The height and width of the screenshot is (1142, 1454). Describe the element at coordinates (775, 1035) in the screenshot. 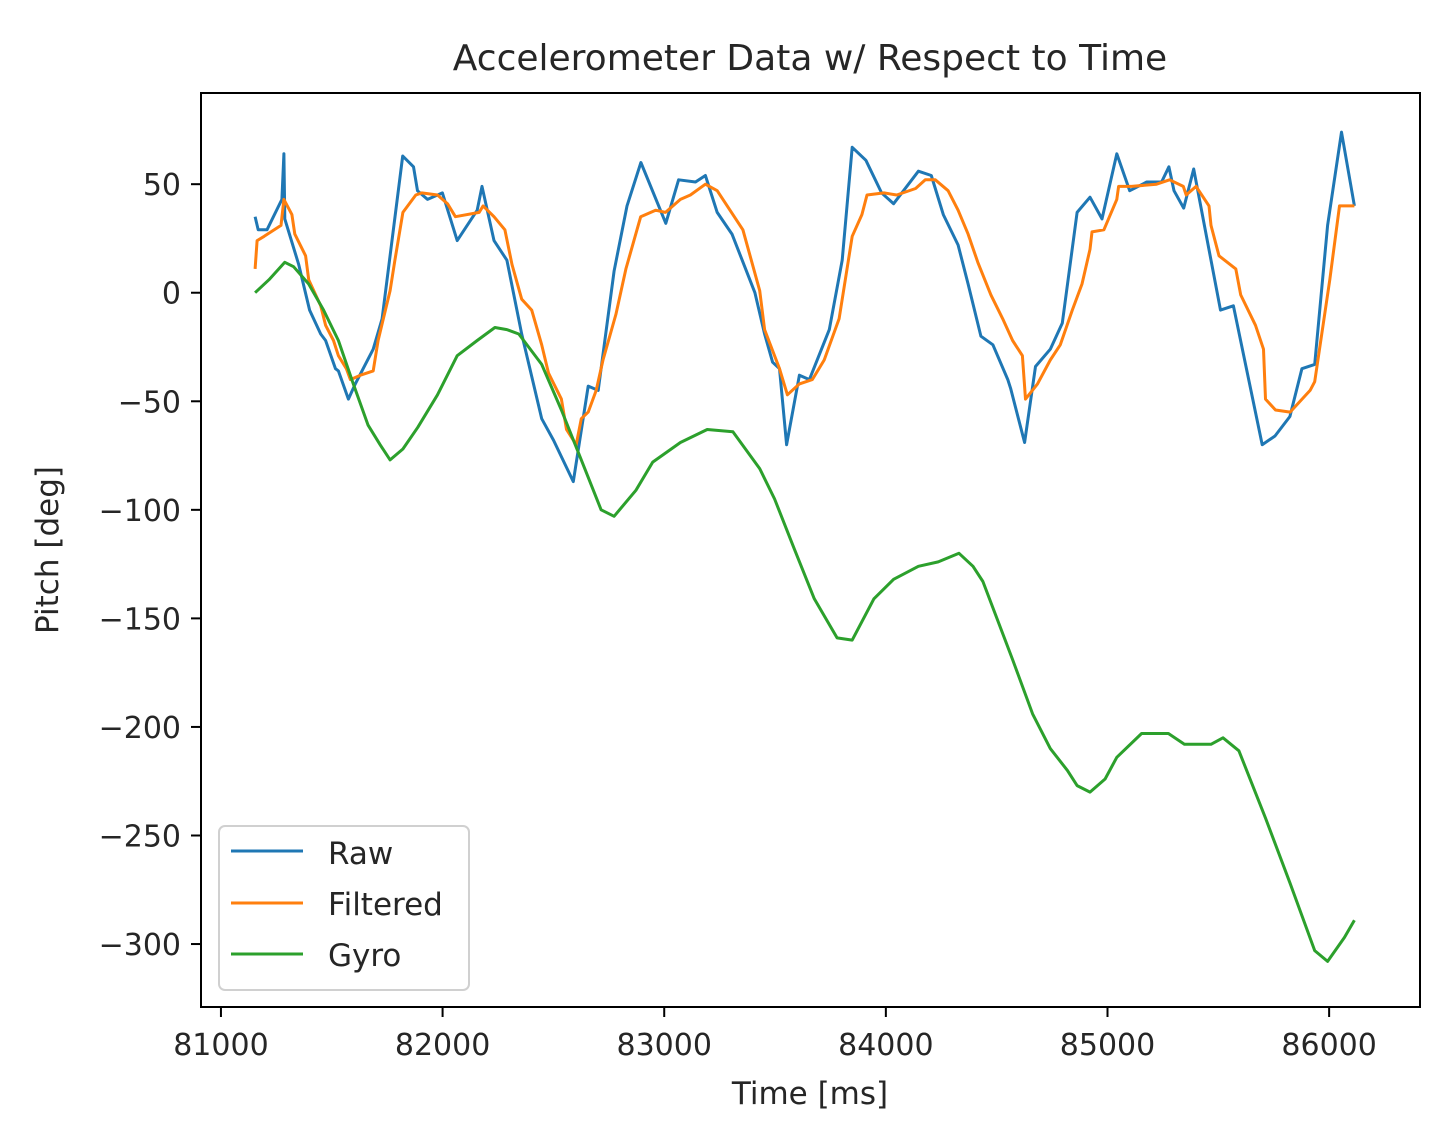

I see `x-axis-ticks: 81000 82000 83000 84000 85000 86000` at that location.